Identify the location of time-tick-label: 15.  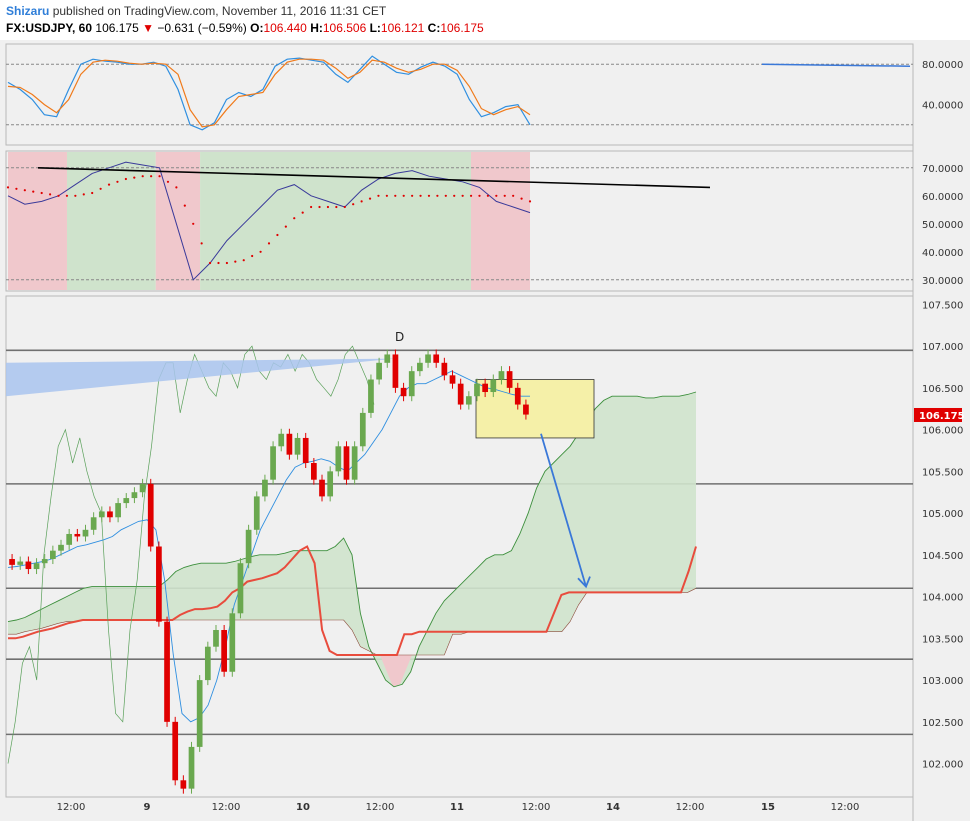
(768, 807).